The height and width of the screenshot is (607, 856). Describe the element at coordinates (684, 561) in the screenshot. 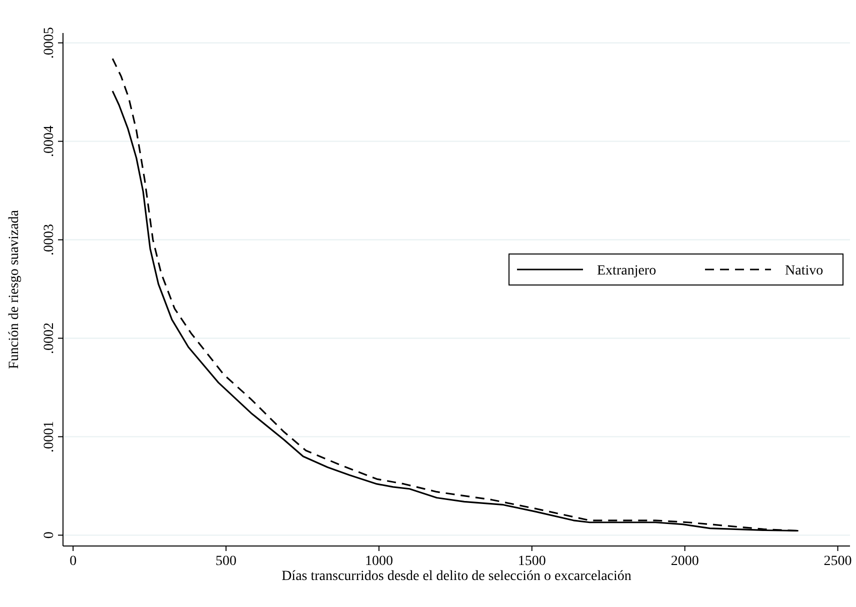

I see `x-tick-label: 2000` at that location.